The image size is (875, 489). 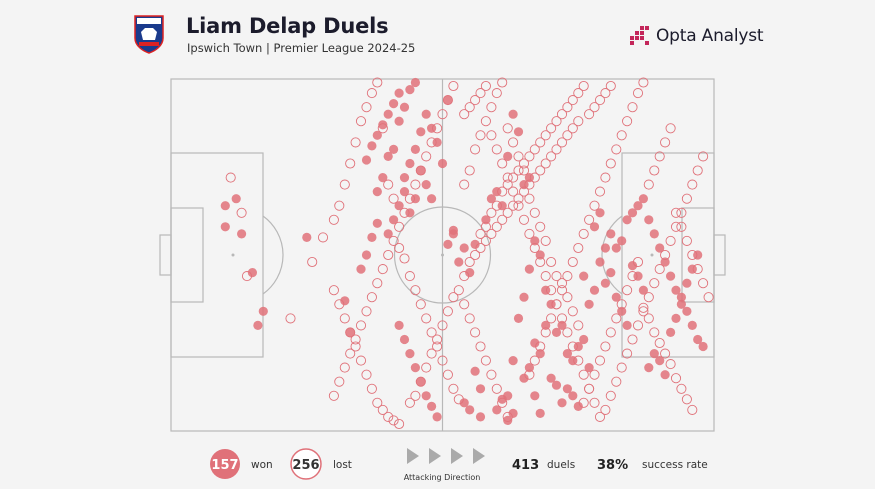 I want to click on direction-arrow-icon, so click(x=413, y=456).